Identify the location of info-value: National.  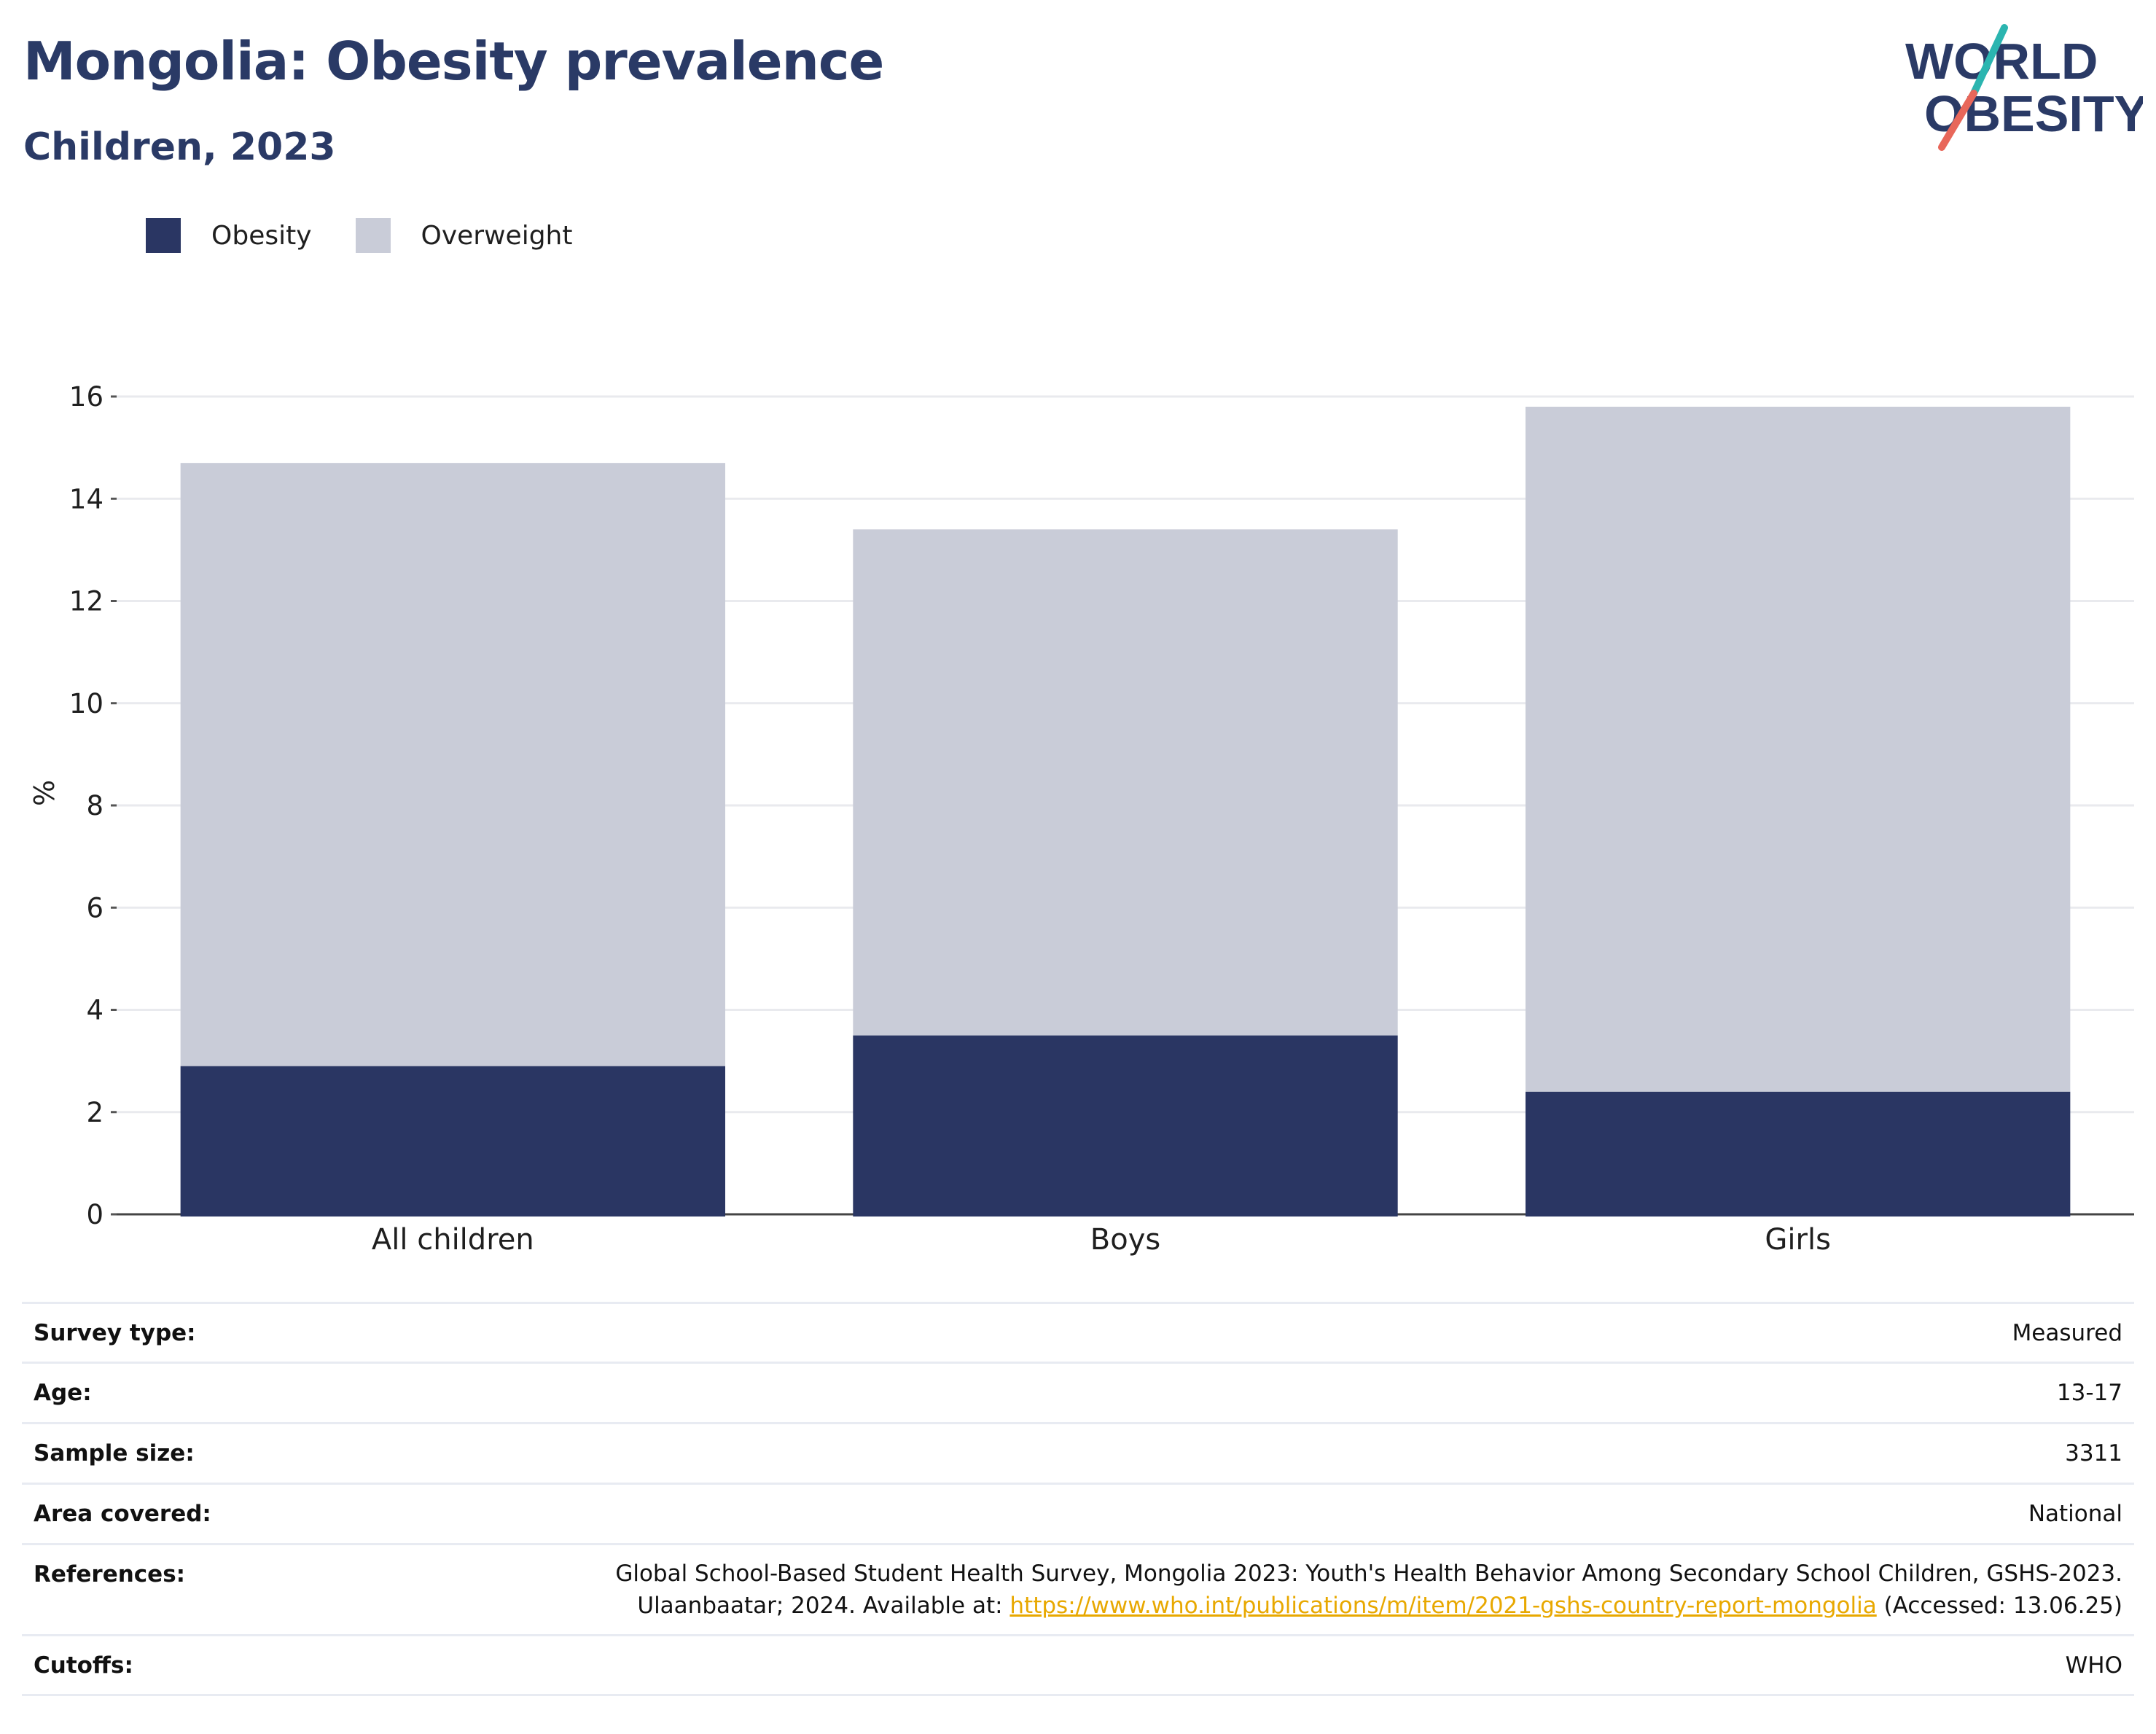
(1309, 1513).